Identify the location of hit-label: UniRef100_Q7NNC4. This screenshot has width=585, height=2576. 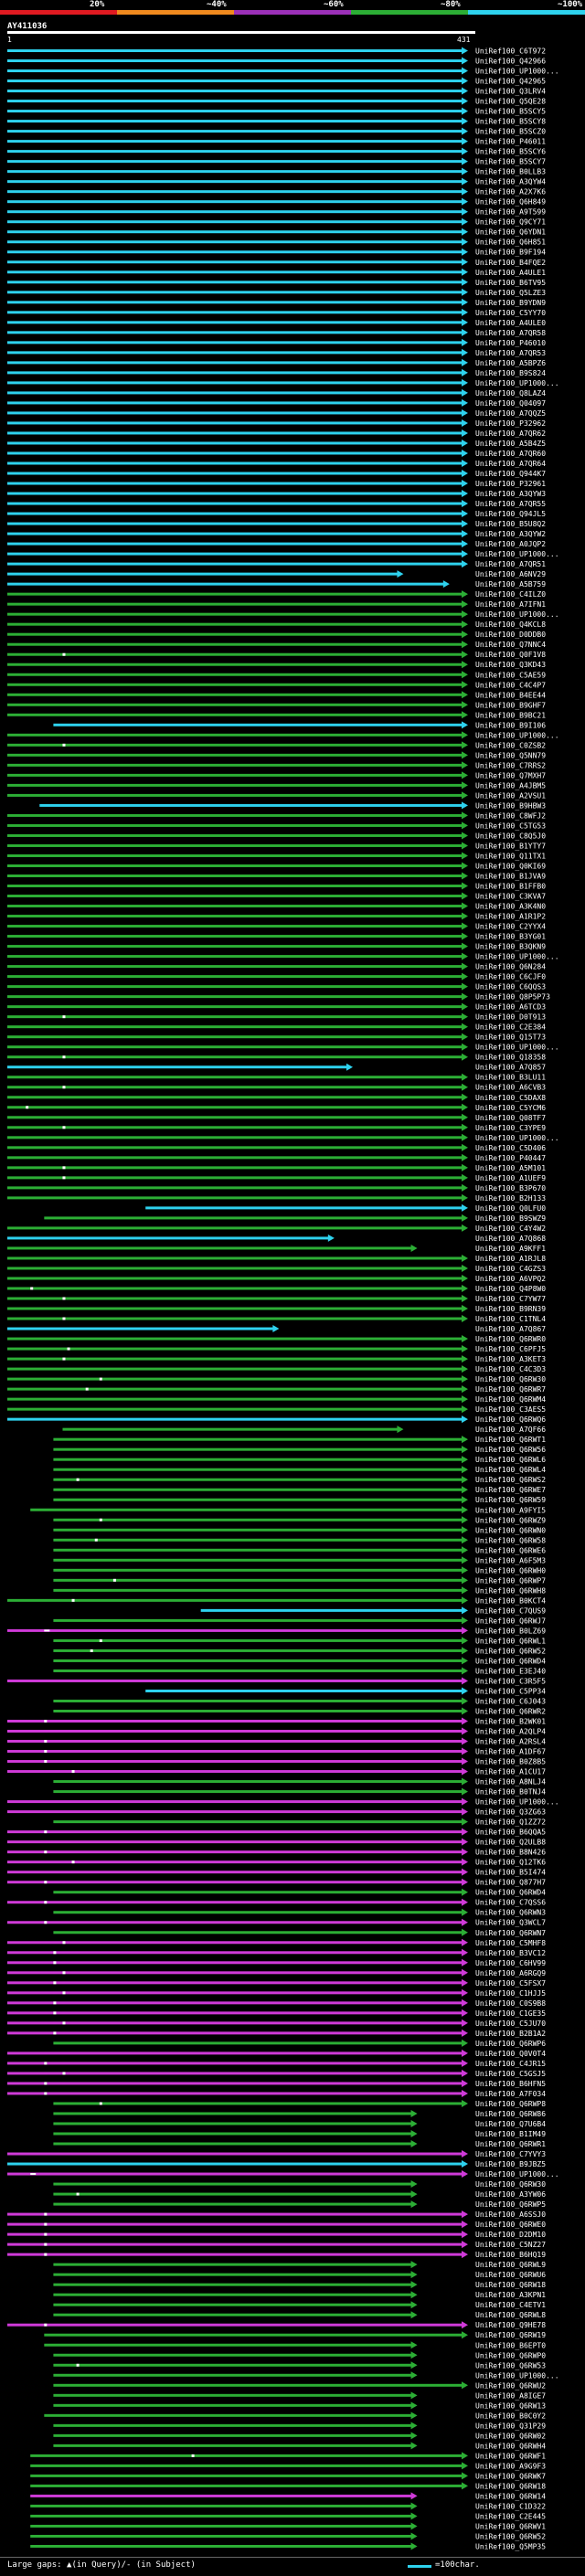
(511, 645).